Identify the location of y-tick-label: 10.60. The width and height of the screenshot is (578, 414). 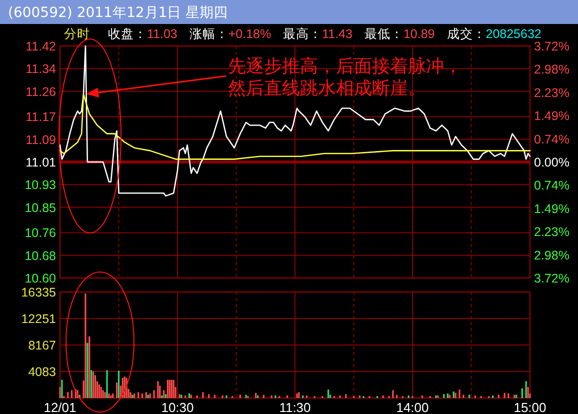
(40, 279).